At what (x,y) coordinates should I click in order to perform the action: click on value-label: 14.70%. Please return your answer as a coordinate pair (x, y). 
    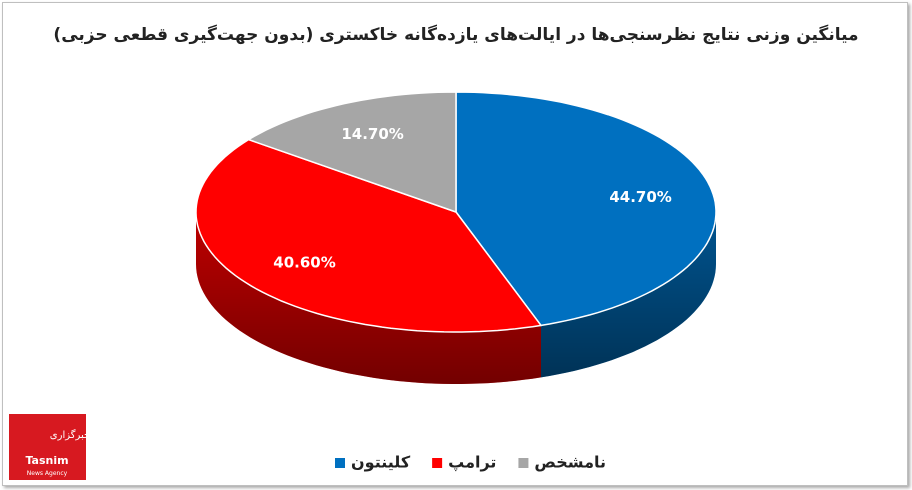
    Looking at the image, I should click on (372, 134).